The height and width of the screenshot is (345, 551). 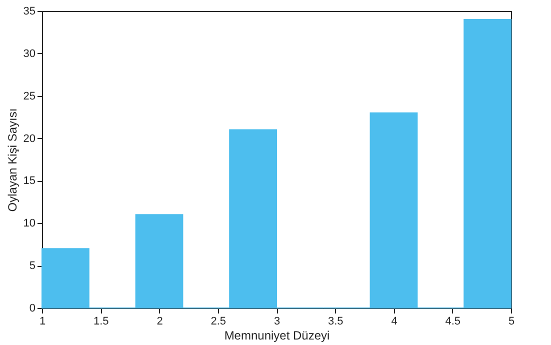 I want to click on y-tick-label: 30, so click(x=29, y=54).